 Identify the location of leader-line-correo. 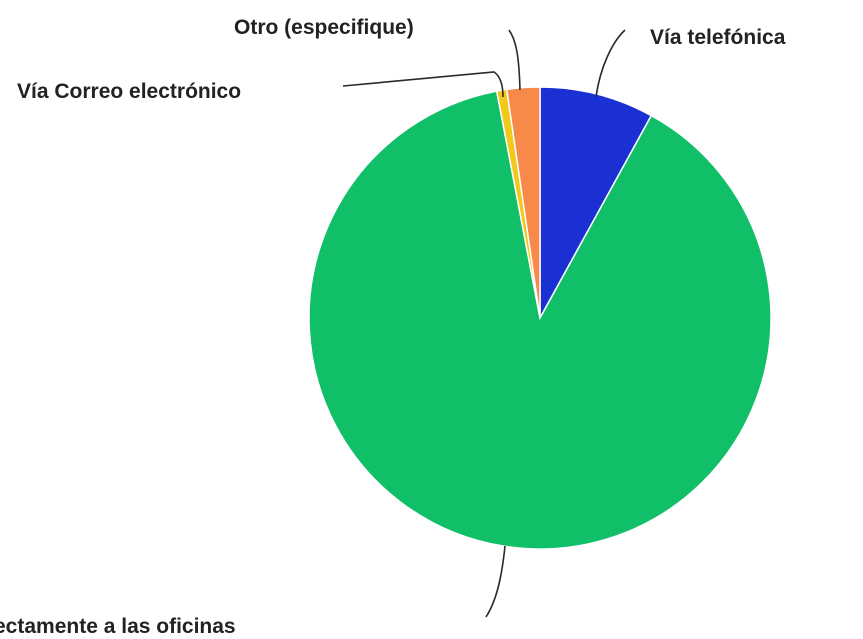
(423, 84).